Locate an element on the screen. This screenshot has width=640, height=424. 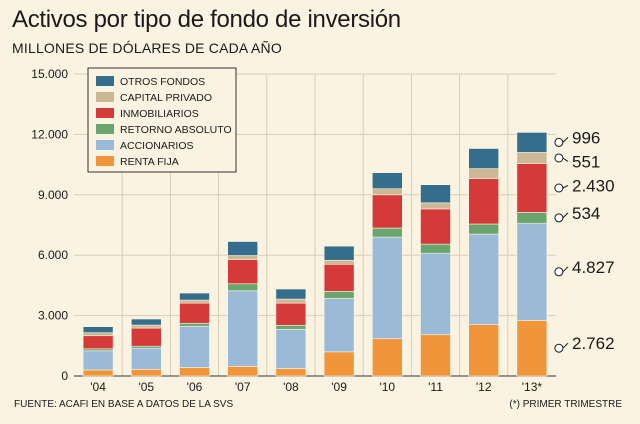
legend-swatch-retorno-absoluto is located at coordinates (105, 129).